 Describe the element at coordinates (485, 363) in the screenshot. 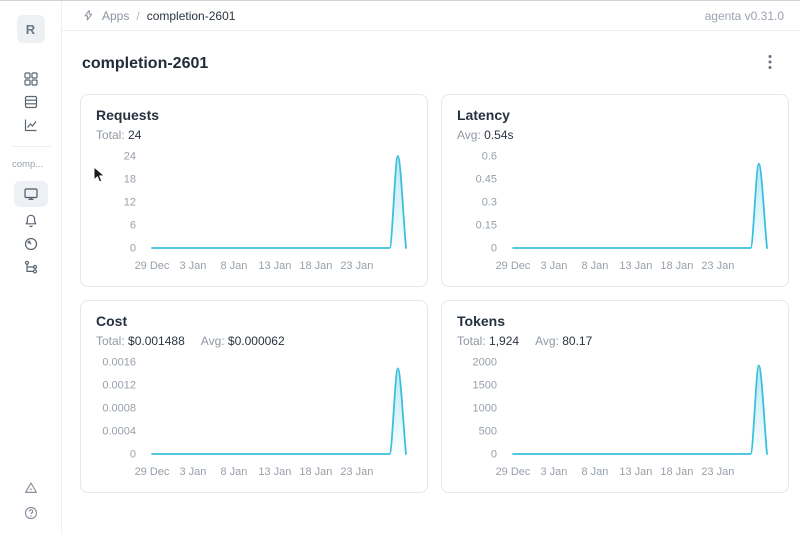

I see `svg-text: 2000` at that location.